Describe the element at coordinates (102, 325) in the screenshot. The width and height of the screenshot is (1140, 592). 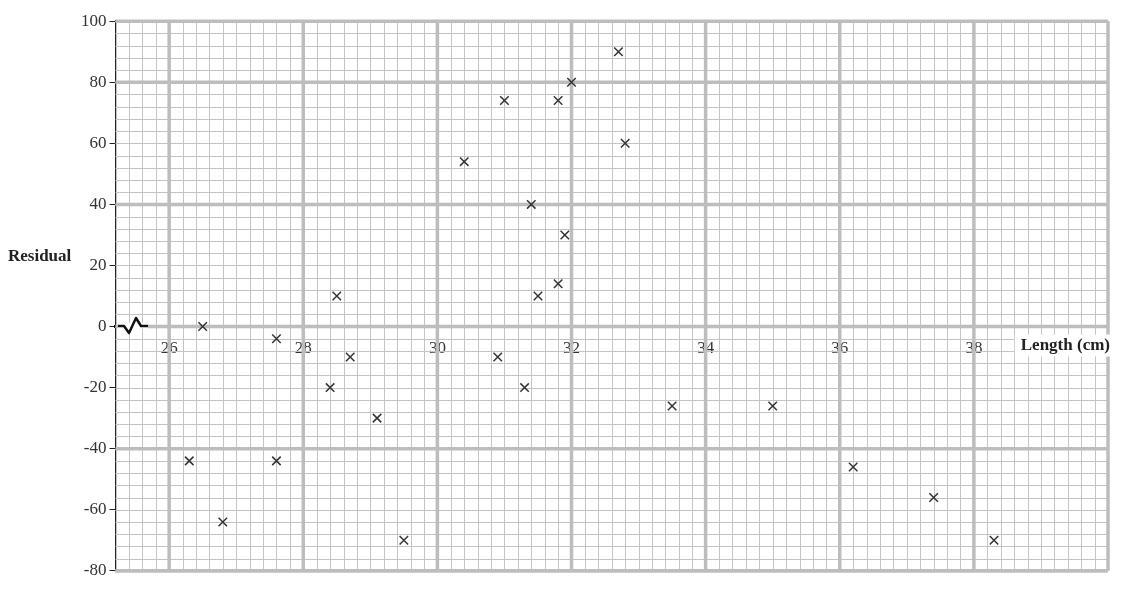
I see `y-tick-label: 0` at that location.